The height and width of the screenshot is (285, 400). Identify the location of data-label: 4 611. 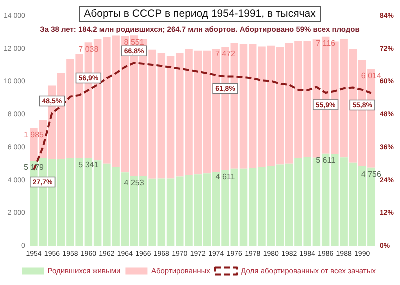
(226, 177).